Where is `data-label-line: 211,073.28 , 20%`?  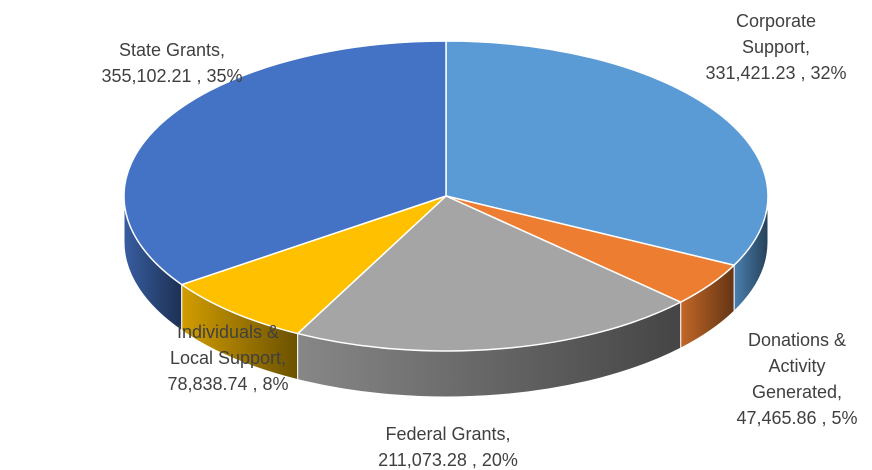
data-label-line: 211,073.28 , 20% is located at coordinates (448, 460).